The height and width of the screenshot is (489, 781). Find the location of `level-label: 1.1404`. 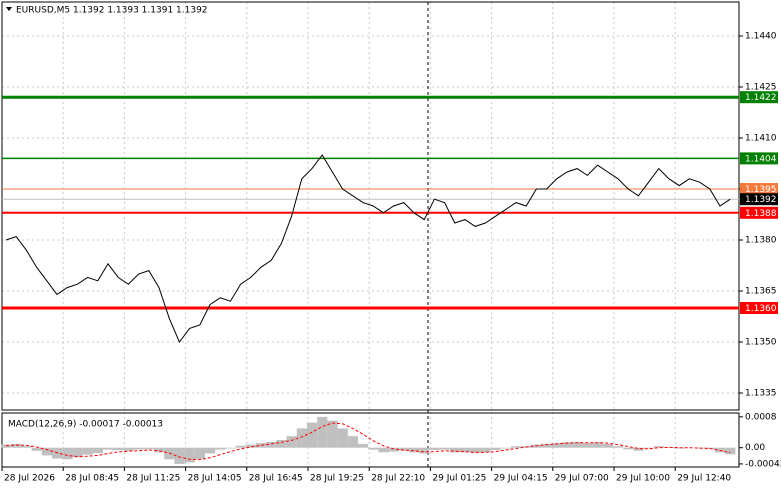

level-label: 1.1404 is located at coordinates (761, 159).